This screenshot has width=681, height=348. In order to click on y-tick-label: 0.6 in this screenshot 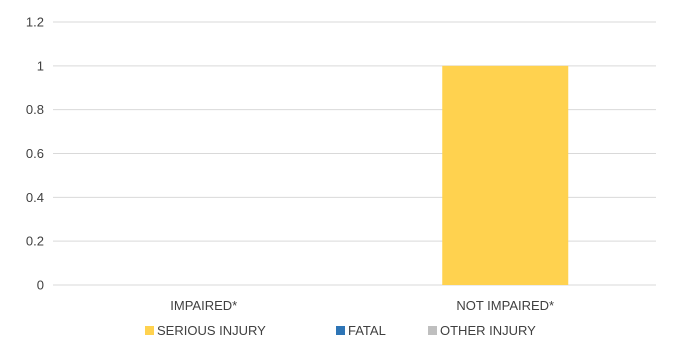, I will do `click(35, 153)`.